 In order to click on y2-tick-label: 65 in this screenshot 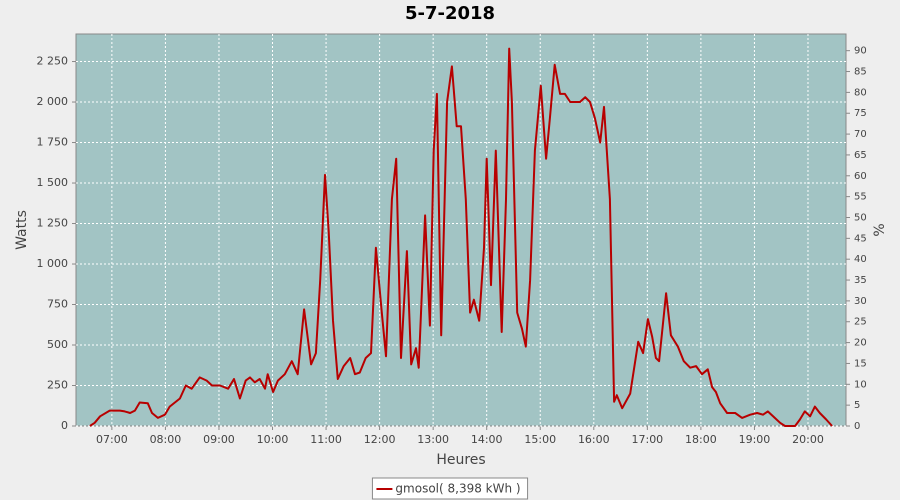, I will do `click(860, 155)`.